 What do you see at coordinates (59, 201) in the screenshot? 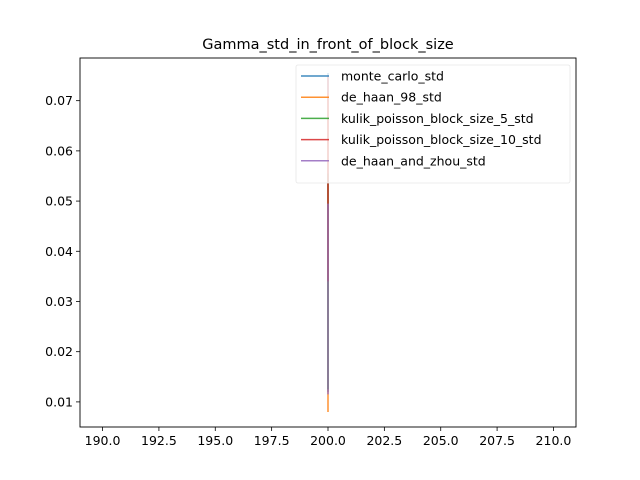
I see `y-tick-label: 0.05` at bounding box center [59, 201].